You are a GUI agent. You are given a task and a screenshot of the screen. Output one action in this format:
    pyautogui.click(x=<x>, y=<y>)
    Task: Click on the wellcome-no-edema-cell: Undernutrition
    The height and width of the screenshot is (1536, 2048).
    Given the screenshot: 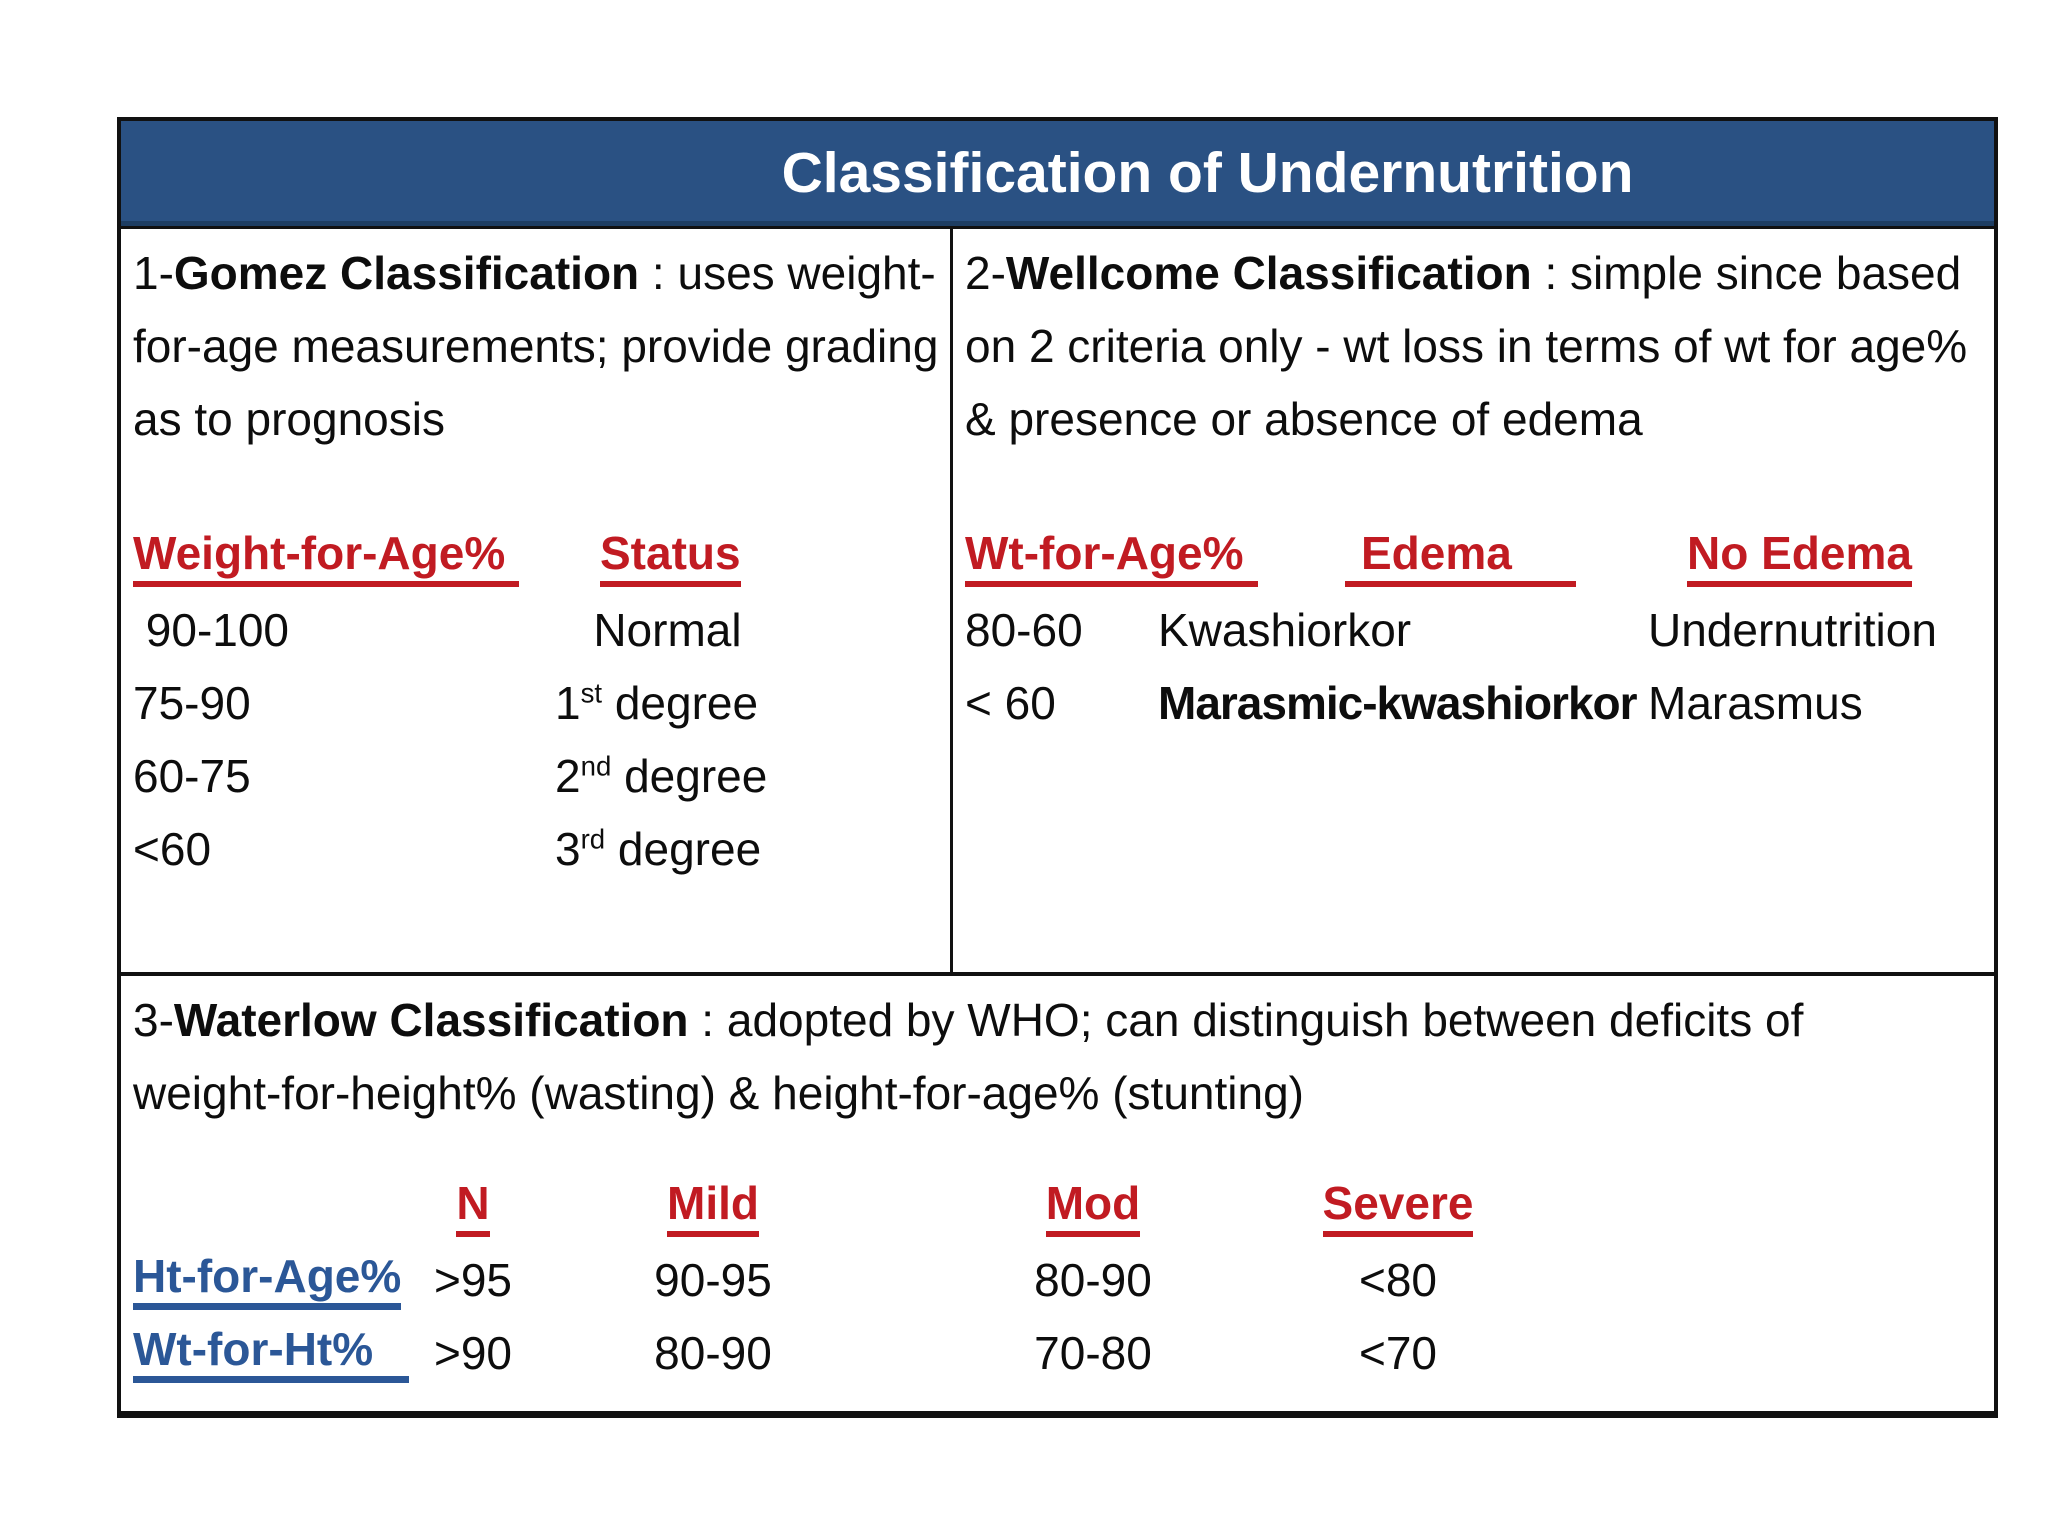 What is the action you would take?
    pyautogui.click(x=1792, y=629)
    